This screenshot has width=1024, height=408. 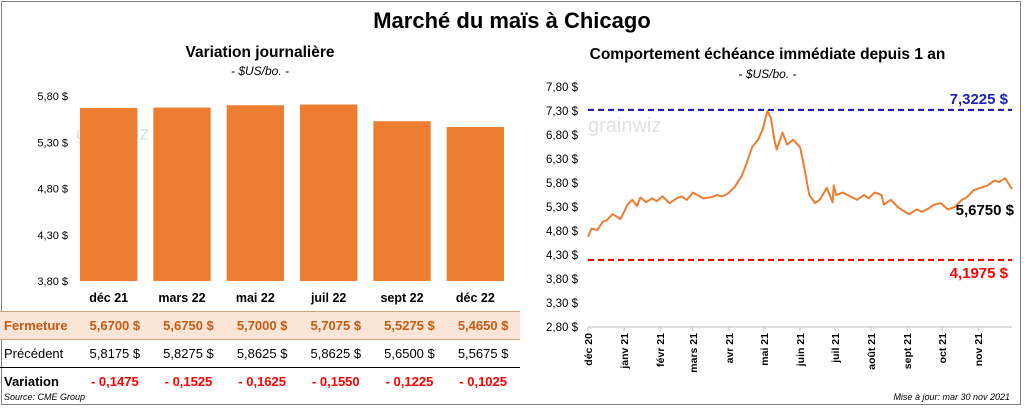 What do you see at coordinates (260, 71) in the screenshot?
I see `bar-chart-unit: - $US/bo. -` at bounding box center [260, 71].